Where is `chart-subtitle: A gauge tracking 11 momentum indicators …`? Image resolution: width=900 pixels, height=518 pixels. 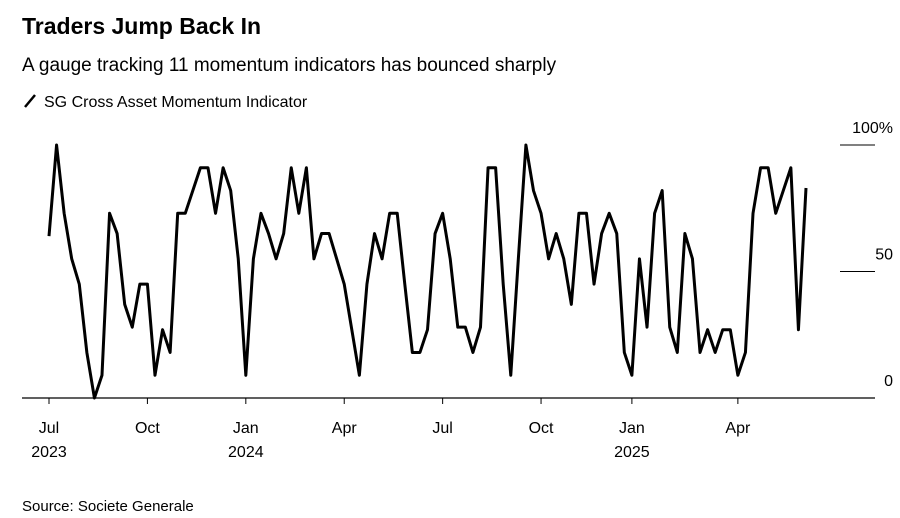 chart-subtitle: A gauge tracking 11 momentum indicators … is located at coordinates (289, 65).